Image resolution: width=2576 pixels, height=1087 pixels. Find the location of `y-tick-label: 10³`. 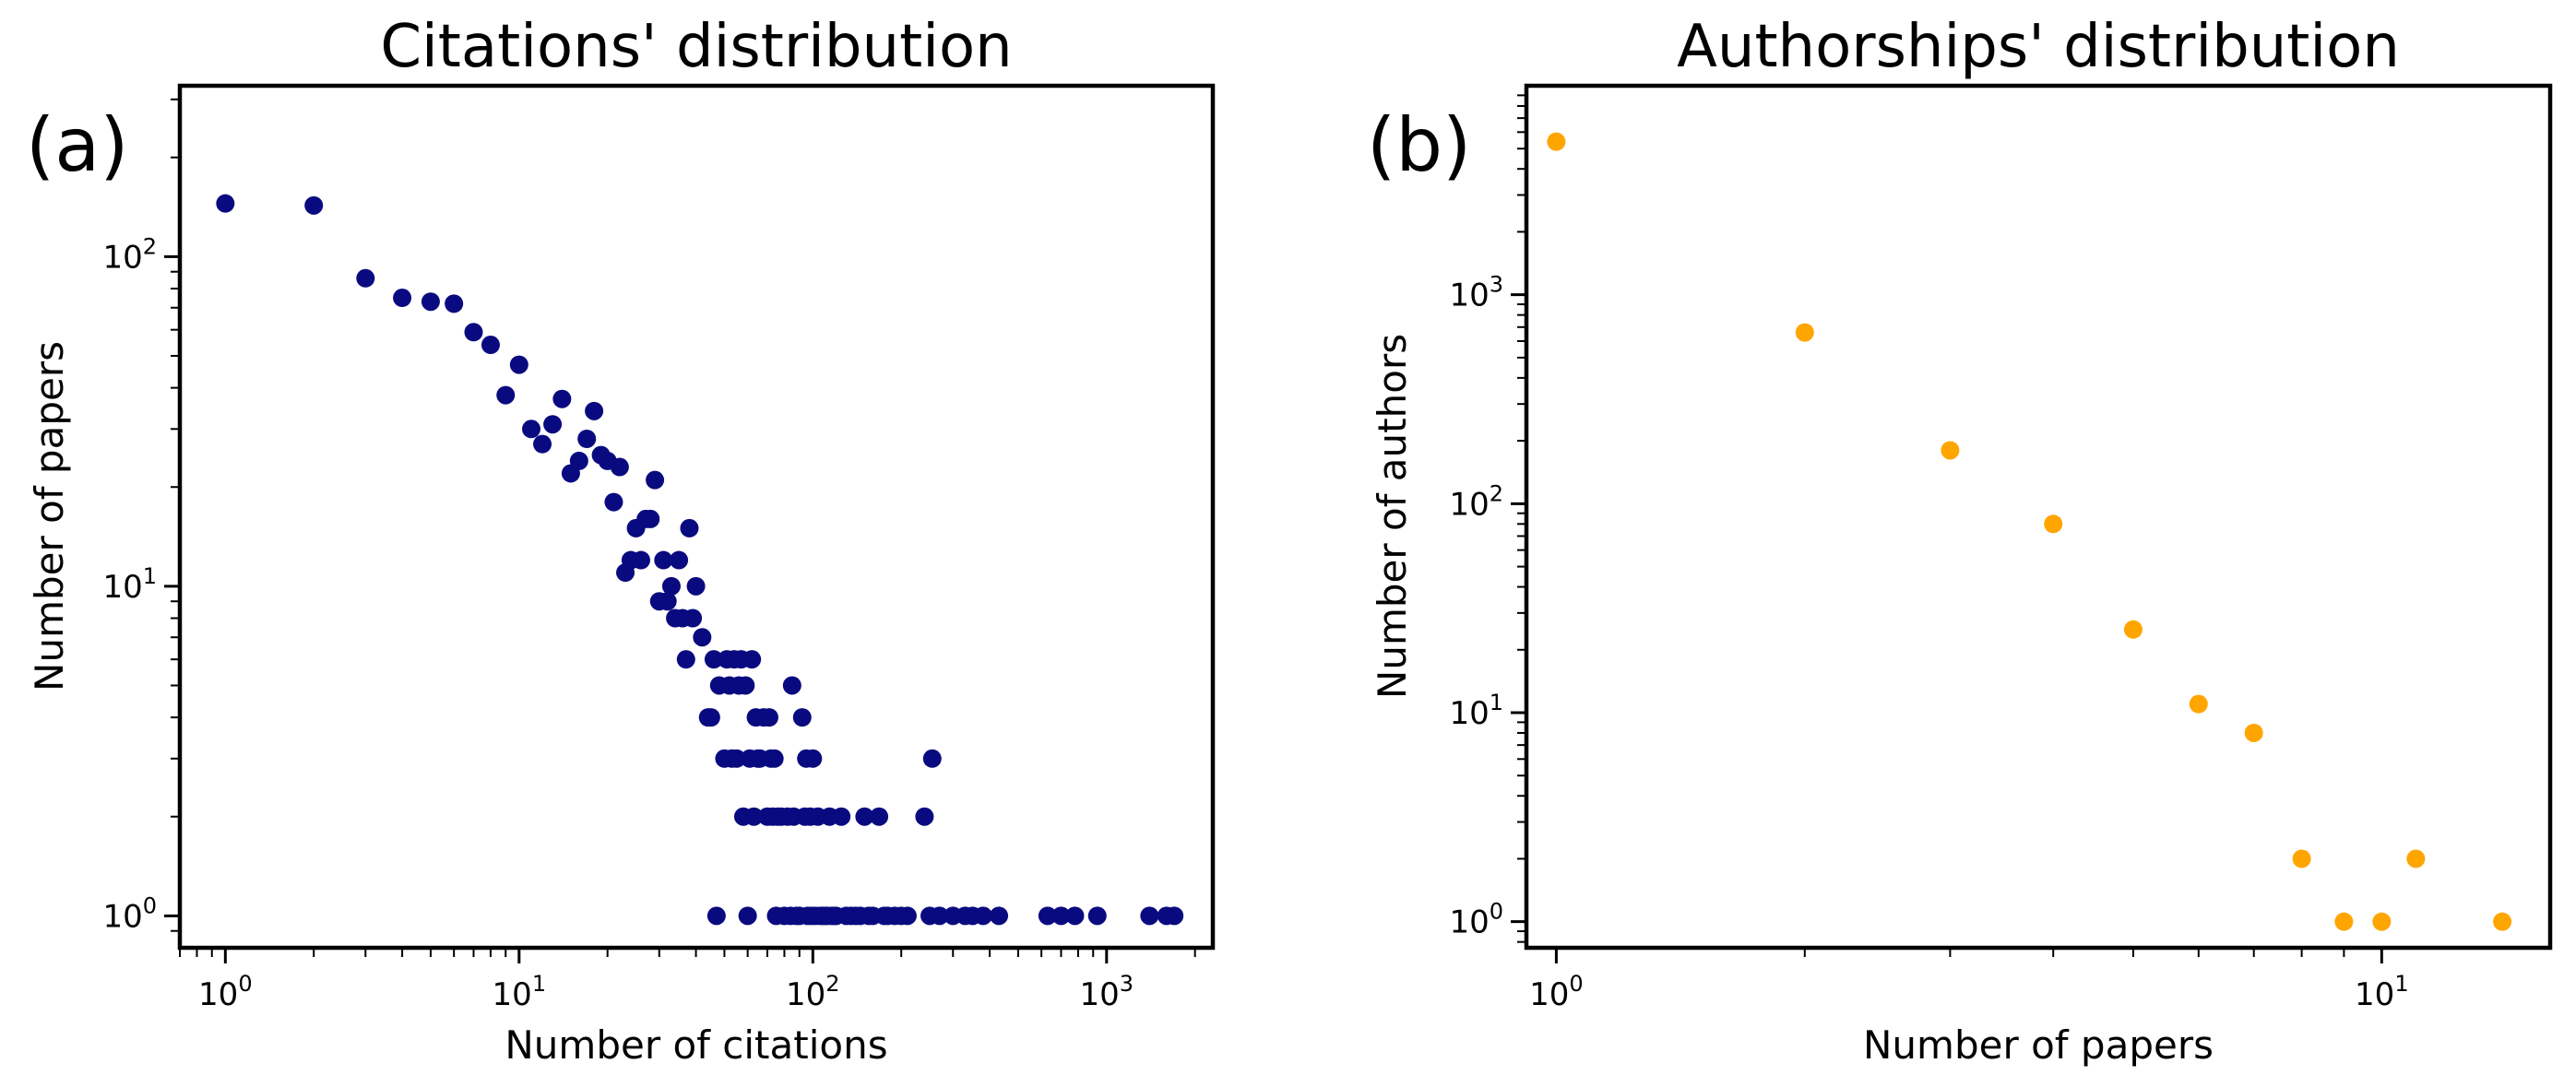

y-tick-label: 10³ is located at coordinates (1476, 293).